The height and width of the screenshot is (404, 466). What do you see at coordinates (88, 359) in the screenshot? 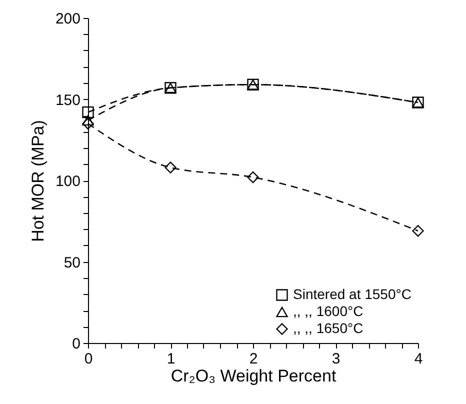
I see `x-tick-label: 0` at bounding box center [88, 359].